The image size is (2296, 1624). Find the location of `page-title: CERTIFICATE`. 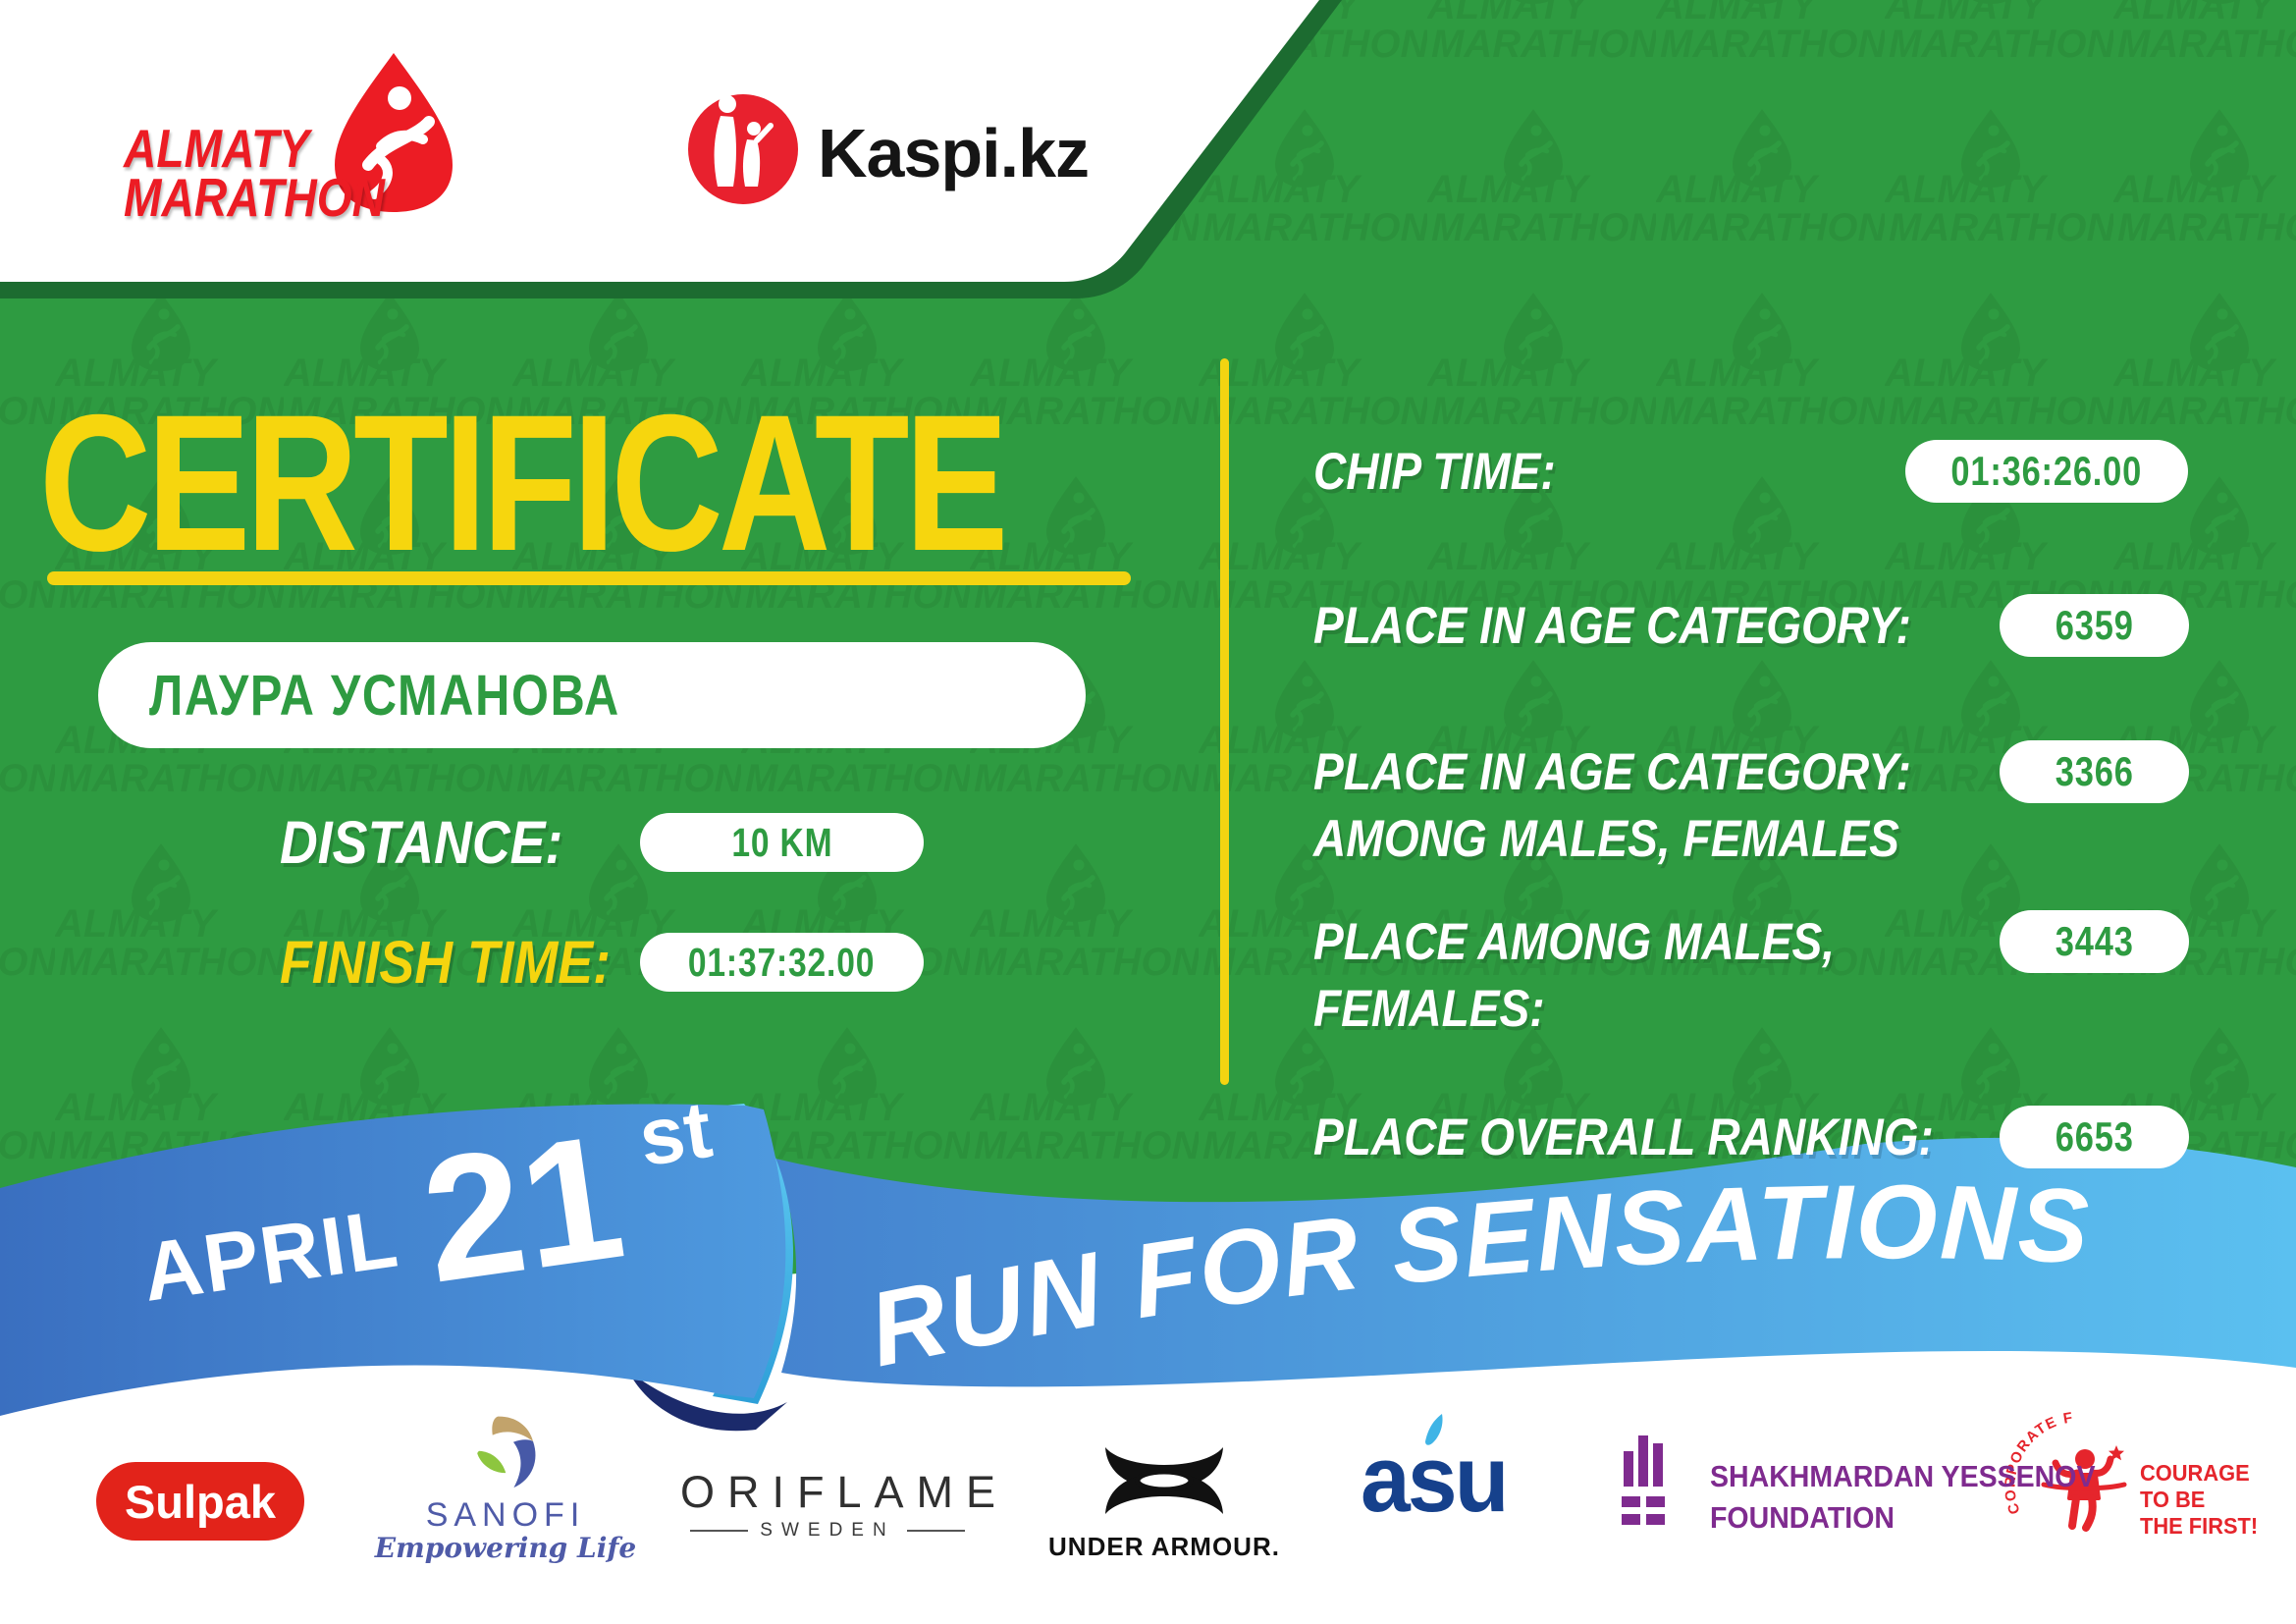

page-title: CERTIFICATE is located at coordinates (523, 482).